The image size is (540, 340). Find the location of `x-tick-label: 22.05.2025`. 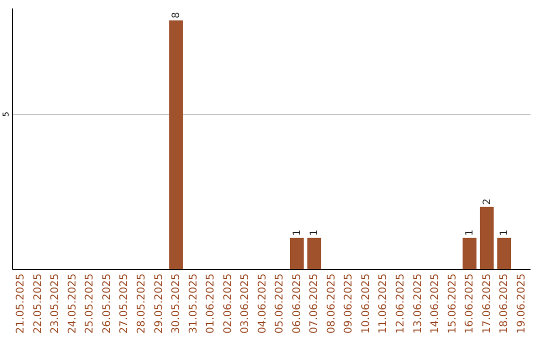

x-tick-label: 22.05.2025 is located at coordinates (38, 304).